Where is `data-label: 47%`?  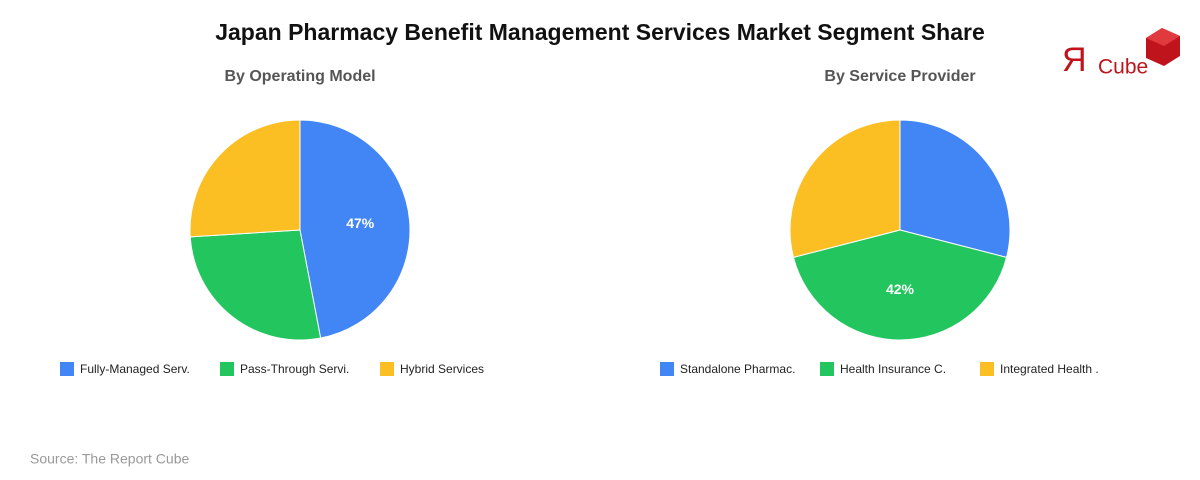
data-label: 47% is located at coordinates (360, 223).